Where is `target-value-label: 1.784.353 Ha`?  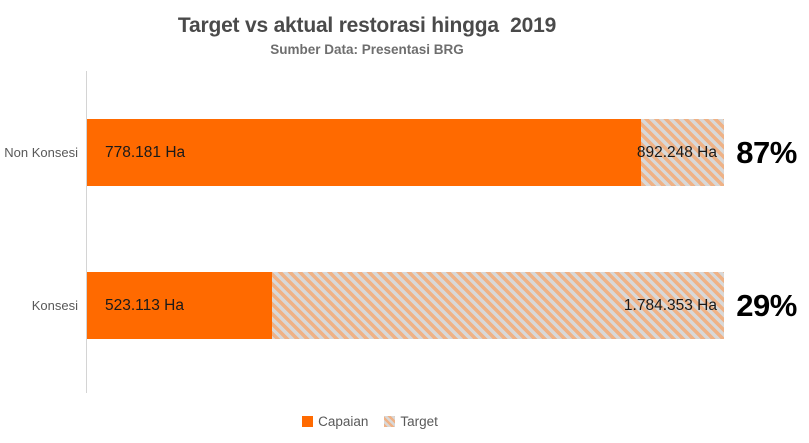
target-value-label: 1.784.353 Ha is located at coordinates (670, 305).